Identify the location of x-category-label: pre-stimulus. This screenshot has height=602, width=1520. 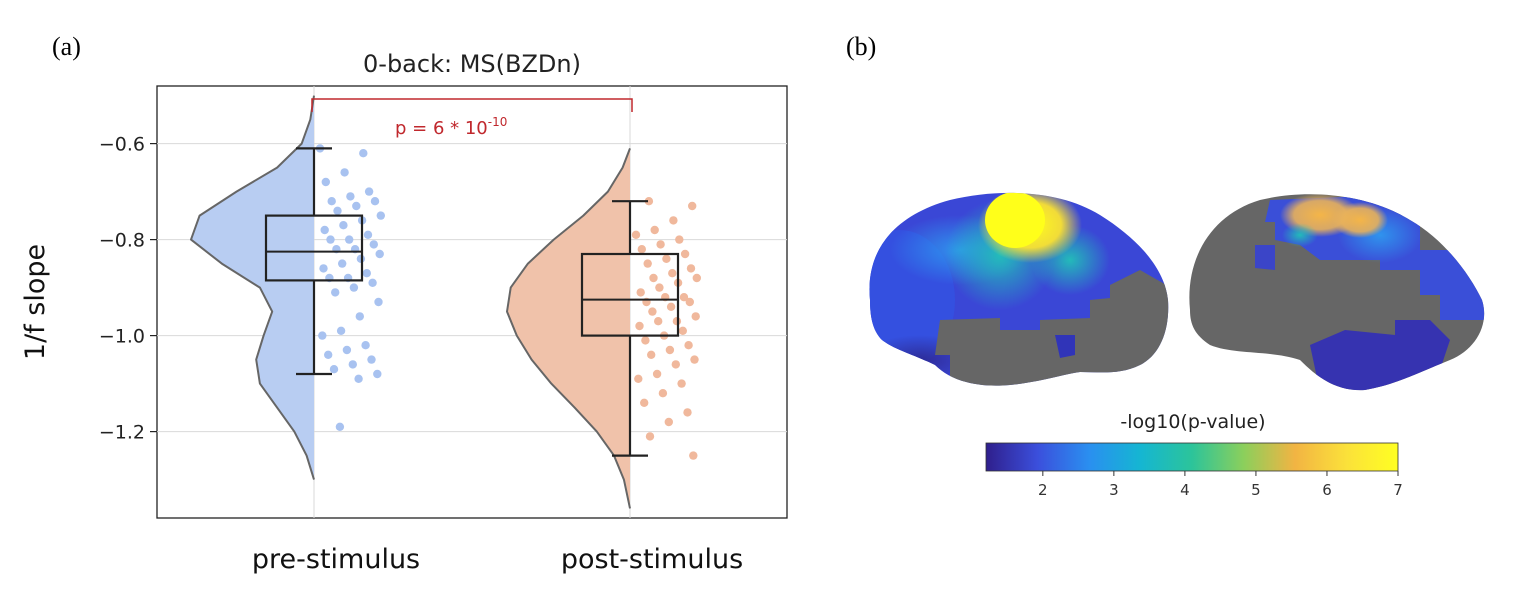
(336, 559).